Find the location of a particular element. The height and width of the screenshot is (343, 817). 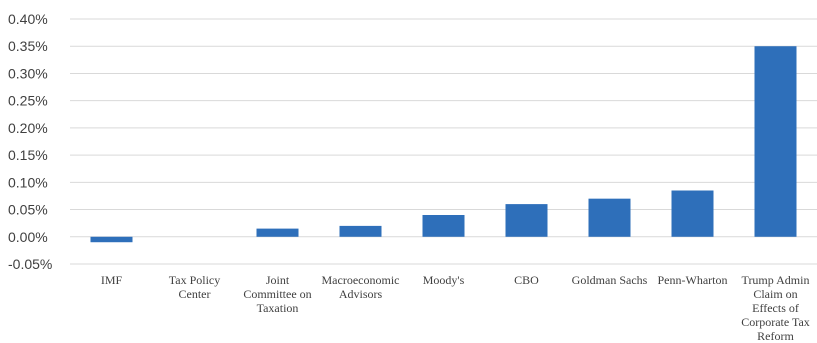

y-tick-label: 0.40% is located at coordinates (28, 19).